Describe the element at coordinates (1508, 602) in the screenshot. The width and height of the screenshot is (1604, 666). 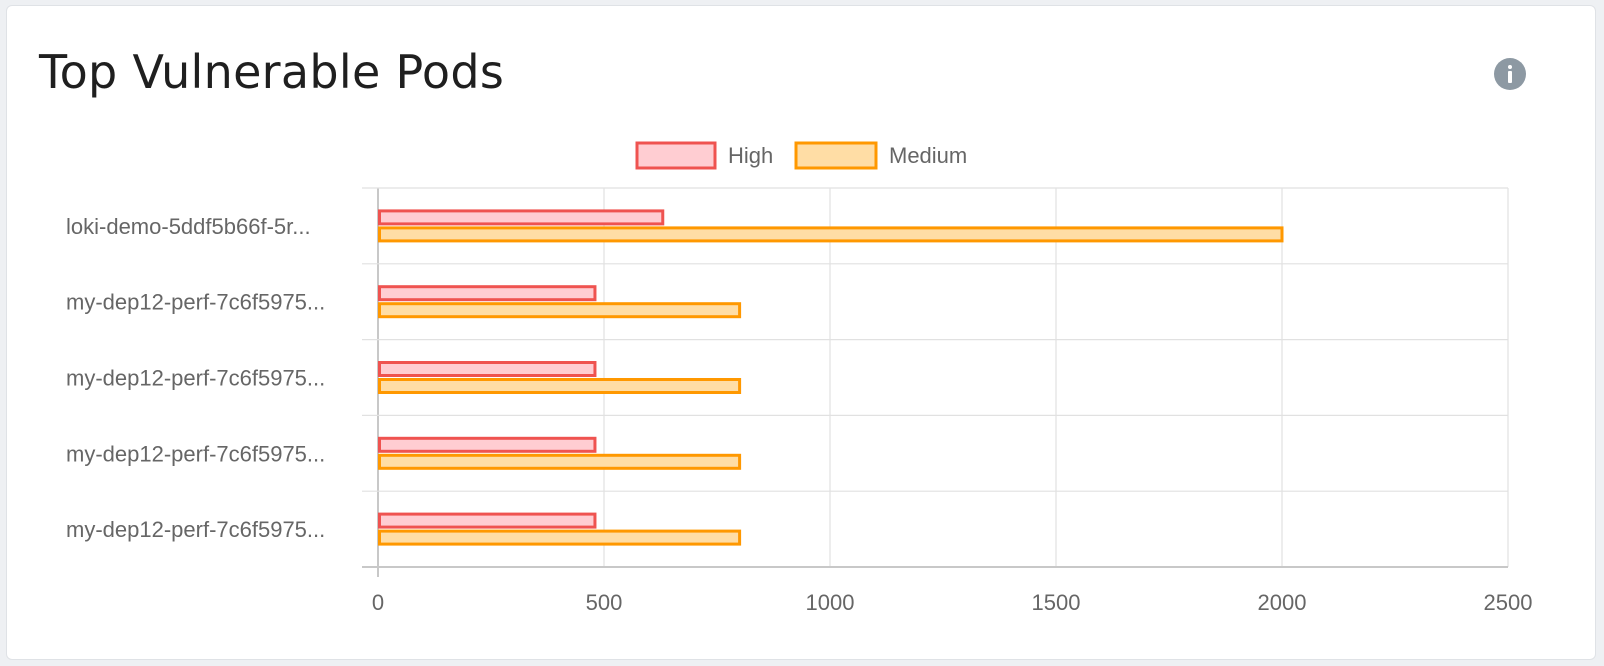
I see `x-tick-label: 2500` at that location.